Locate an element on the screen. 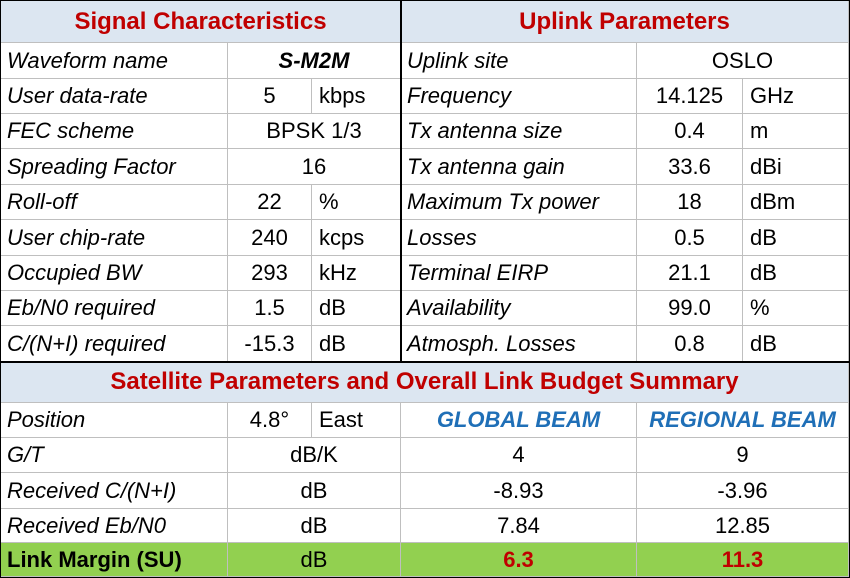 The height and width of the screenshot is (578, 850). uplink-unit: m is located at coordinates (796, 131).